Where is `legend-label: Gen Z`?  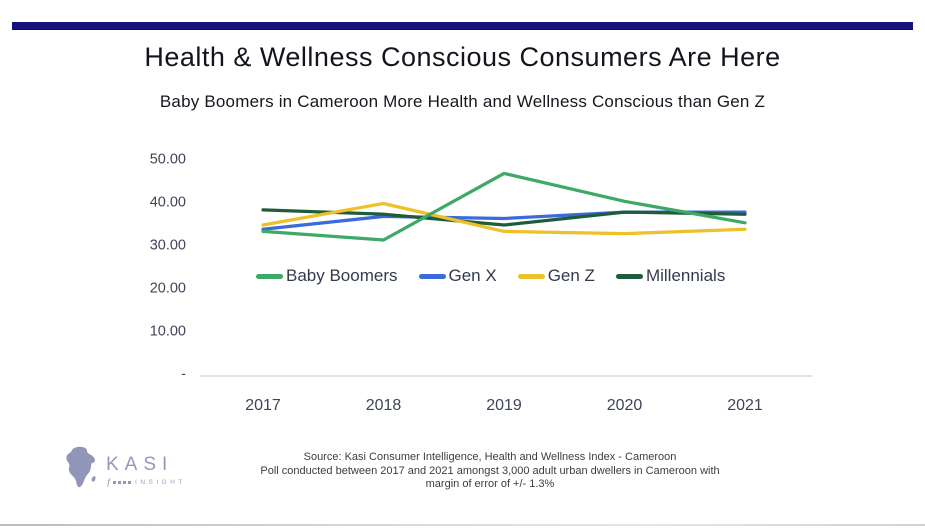
legend-label: Gen Z is located at coordinates (571, 275).